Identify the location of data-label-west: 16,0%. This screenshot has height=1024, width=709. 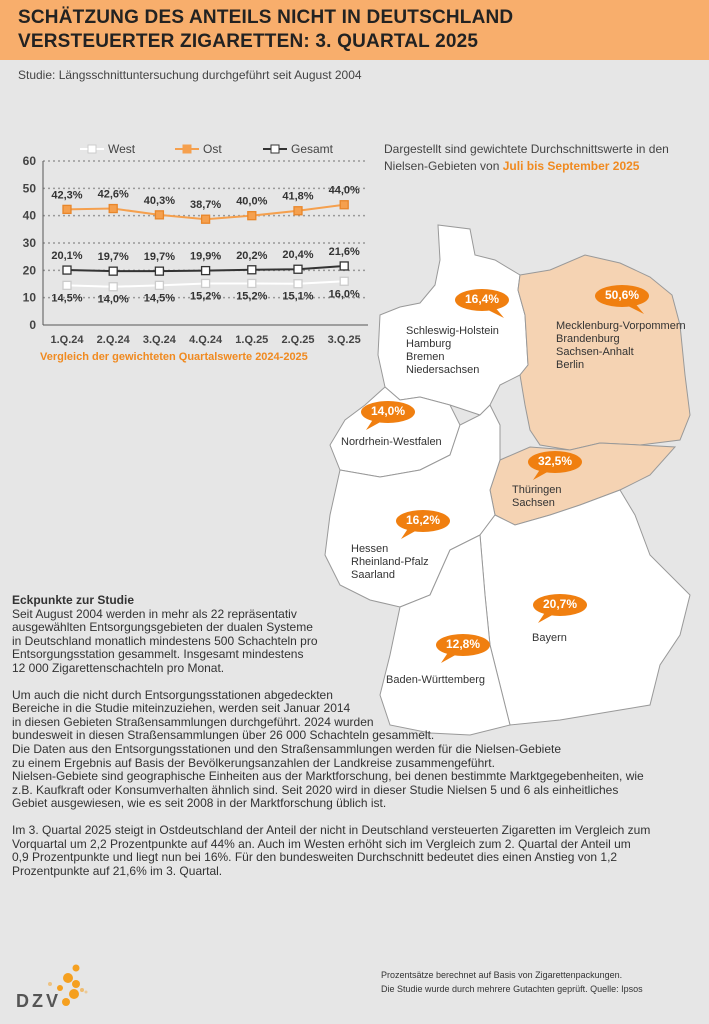
(344, 294).